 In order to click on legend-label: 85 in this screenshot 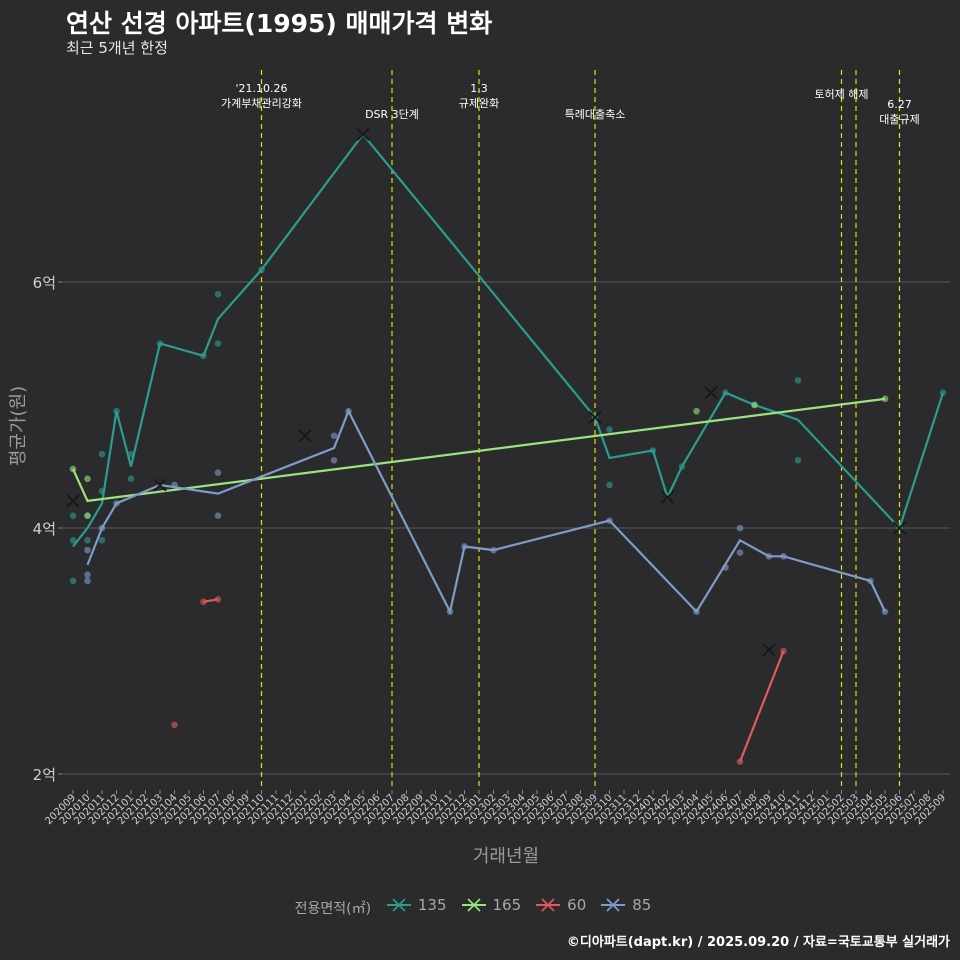, I will do `click(642, 905)`.